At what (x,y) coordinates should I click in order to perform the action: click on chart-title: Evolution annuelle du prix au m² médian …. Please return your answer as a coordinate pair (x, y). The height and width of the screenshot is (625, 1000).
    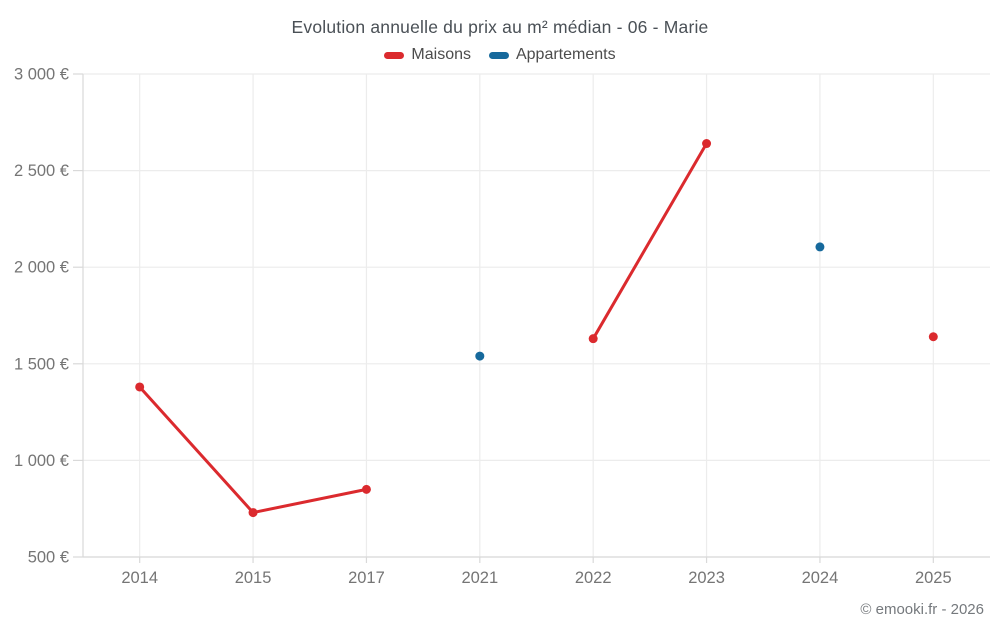
    Looking at the image, I should click on (500, 27).